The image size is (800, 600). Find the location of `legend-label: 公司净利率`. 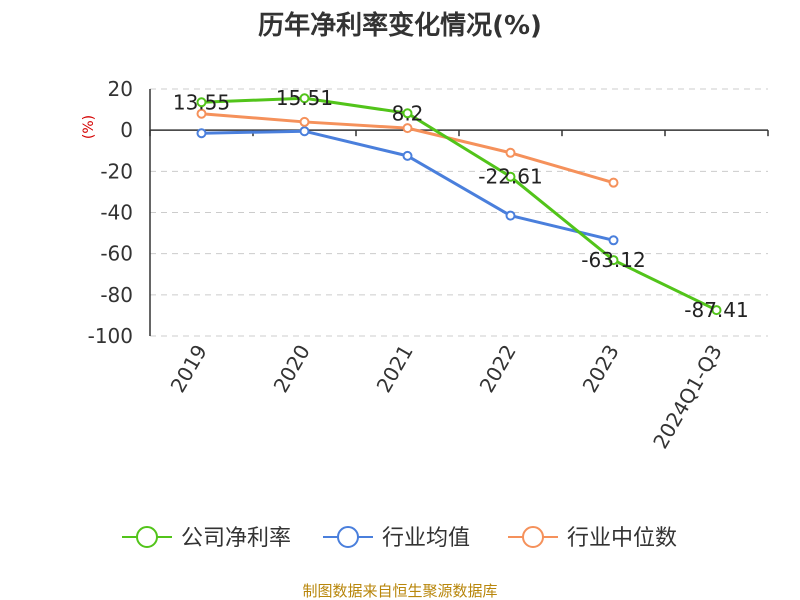

legend-label: 公司净利率 is located at coordinates (236, 538).